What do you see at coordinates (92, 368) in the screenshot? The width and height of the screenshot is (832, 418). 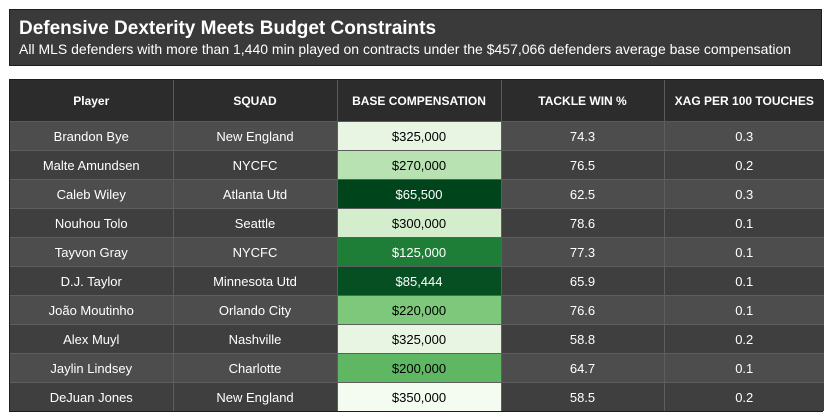 I see `player-cell: Jaylin Lindsey` at bounding box center [92, 368].